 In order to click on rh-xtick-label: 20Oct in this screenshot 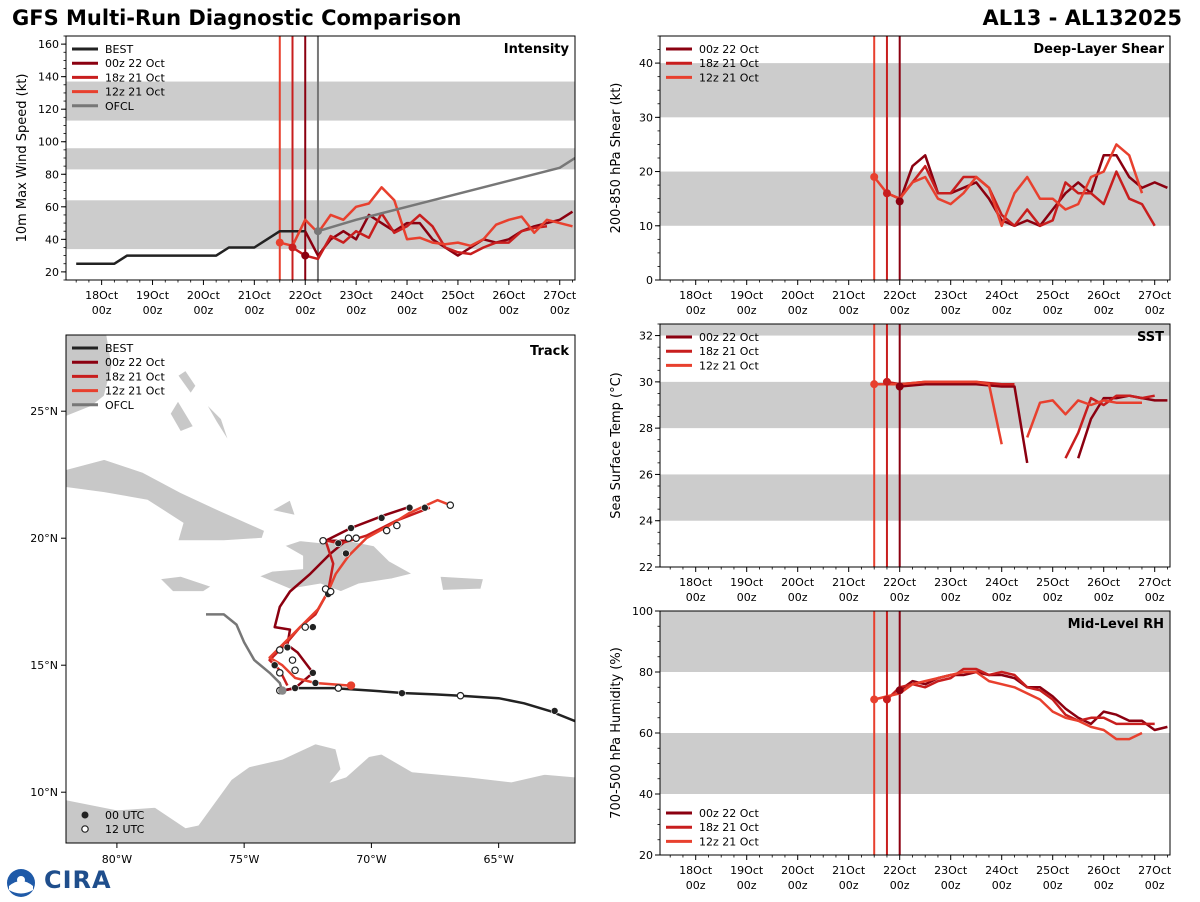, I will do `click(798, 870)`.